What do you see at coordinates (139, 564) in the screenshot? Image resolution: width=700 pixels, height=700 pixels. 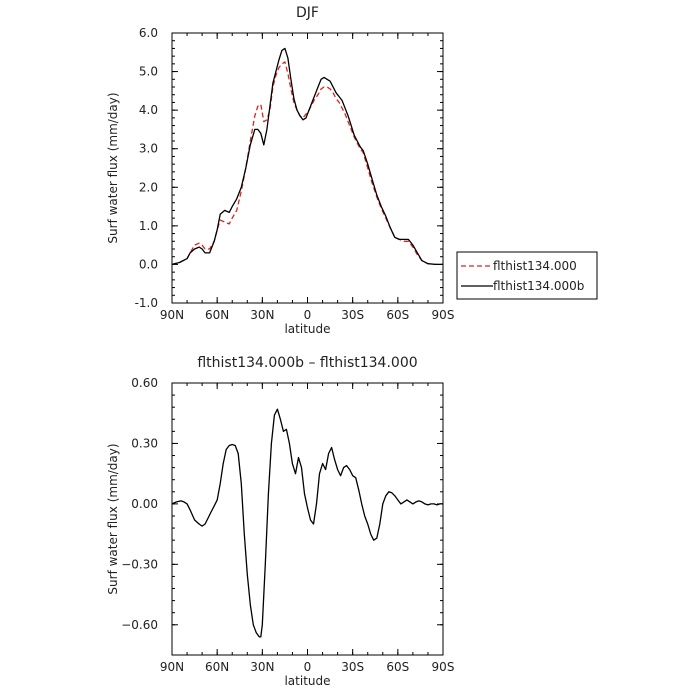 I see `y-tick-label: −0.30` at bounding box center [139, 564].